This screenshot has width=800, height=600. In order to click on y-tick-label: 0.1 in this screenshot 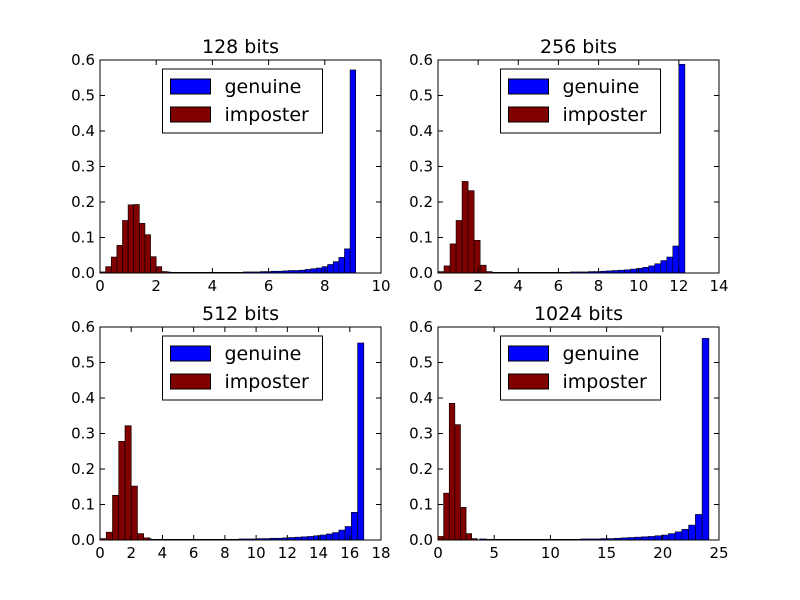, I will do `click(421, 505)`.